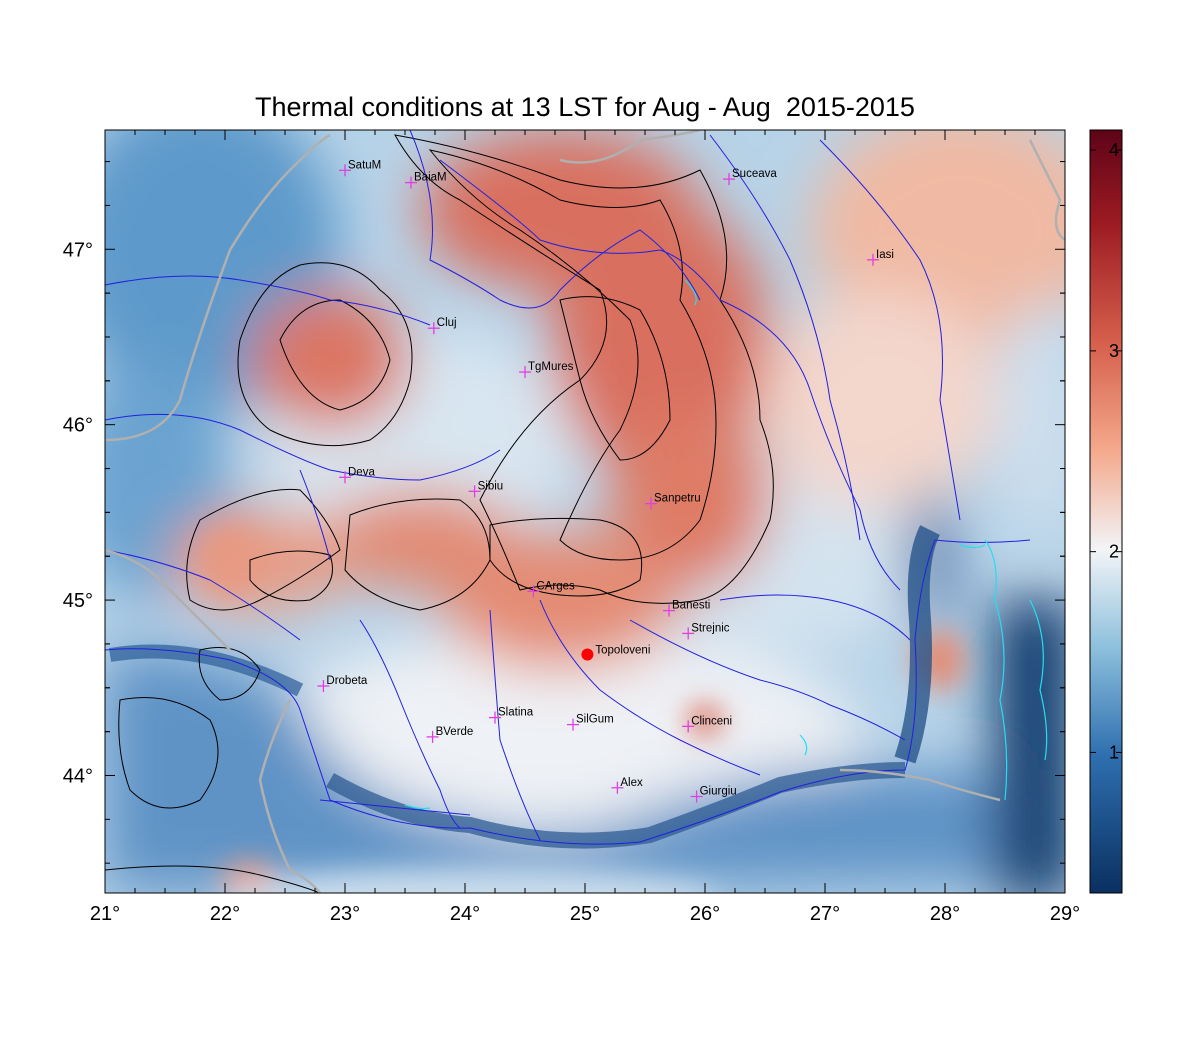 This screenshot has height=1050, width=1200. Describe the element at coordinates (705, 914) in the screenshot. I see `x-tick-label: 26°` at that location.